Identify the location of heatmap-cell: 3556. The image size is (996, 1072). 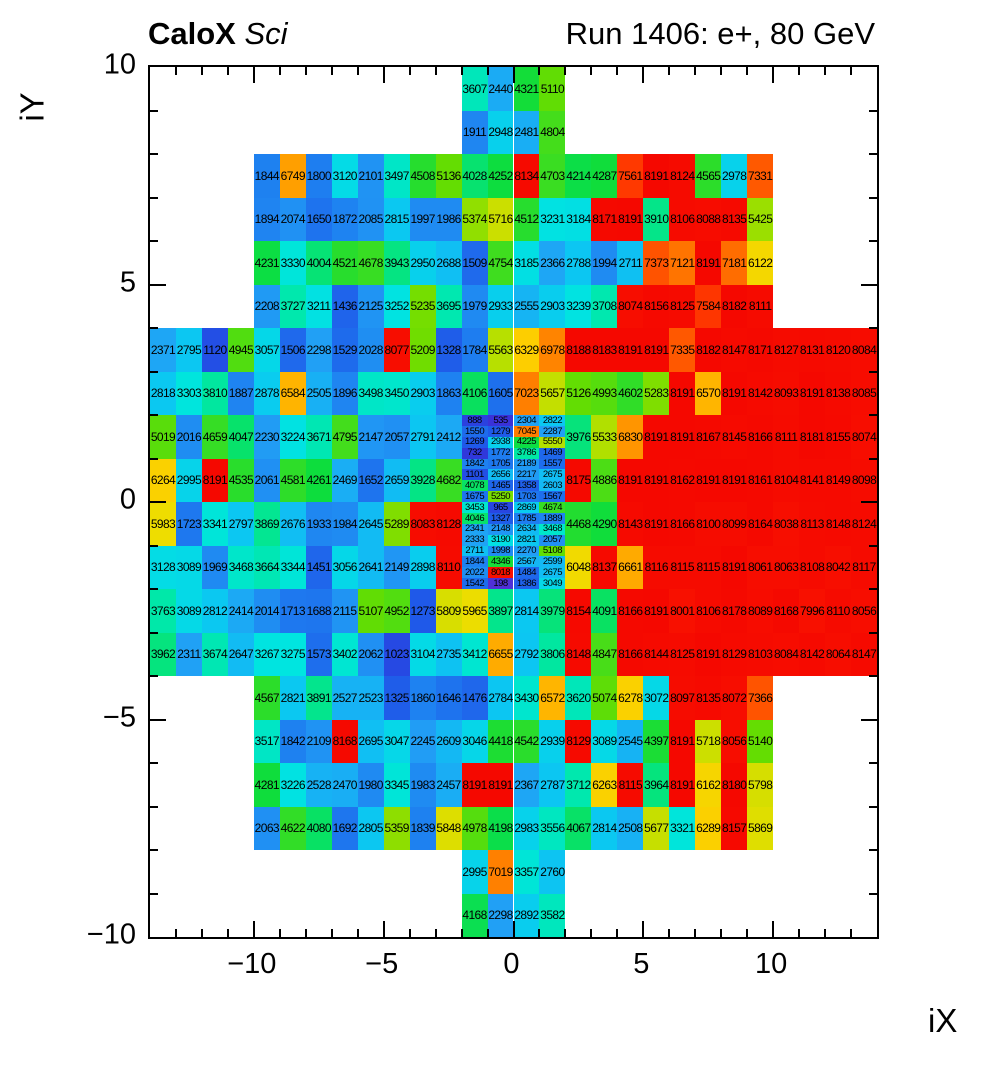
(552, 828).